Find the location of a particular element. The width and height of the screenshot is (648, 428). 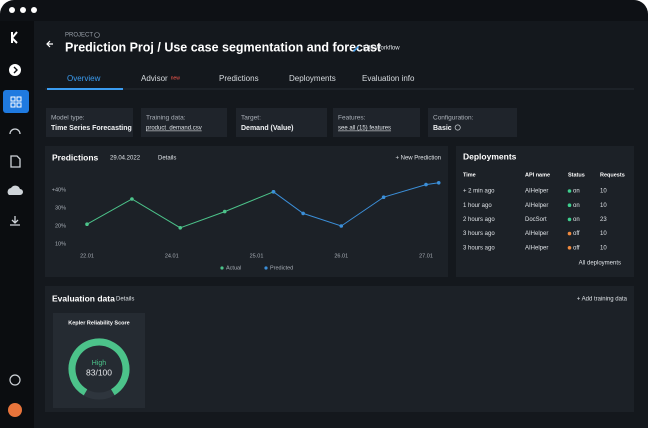

table-cell: 3 hours ago is located at coordinates (479, 234).